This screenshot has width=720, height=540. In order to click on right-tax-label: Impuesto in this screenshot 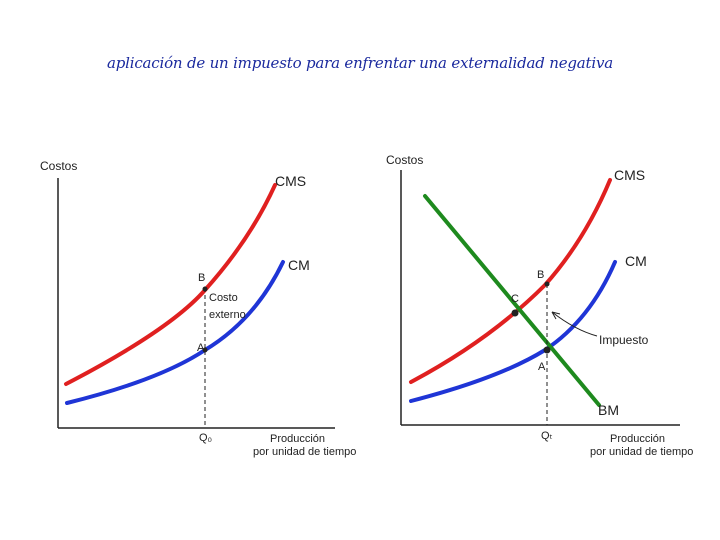, I will do `click(624, 340)`.